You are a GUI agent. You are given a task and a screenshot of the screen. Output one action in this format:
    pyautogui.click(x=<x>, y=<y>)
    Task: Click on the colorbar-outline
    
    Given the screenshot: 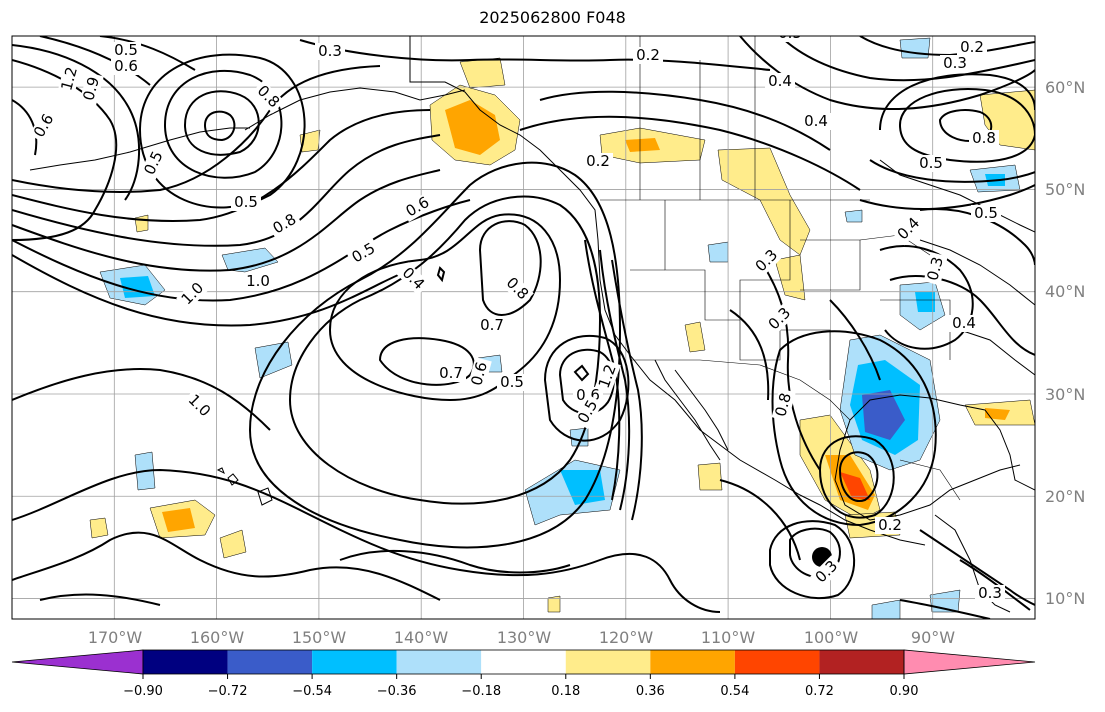 What is the action you would take?
    pyautogui.click(x=523, y=662)
    